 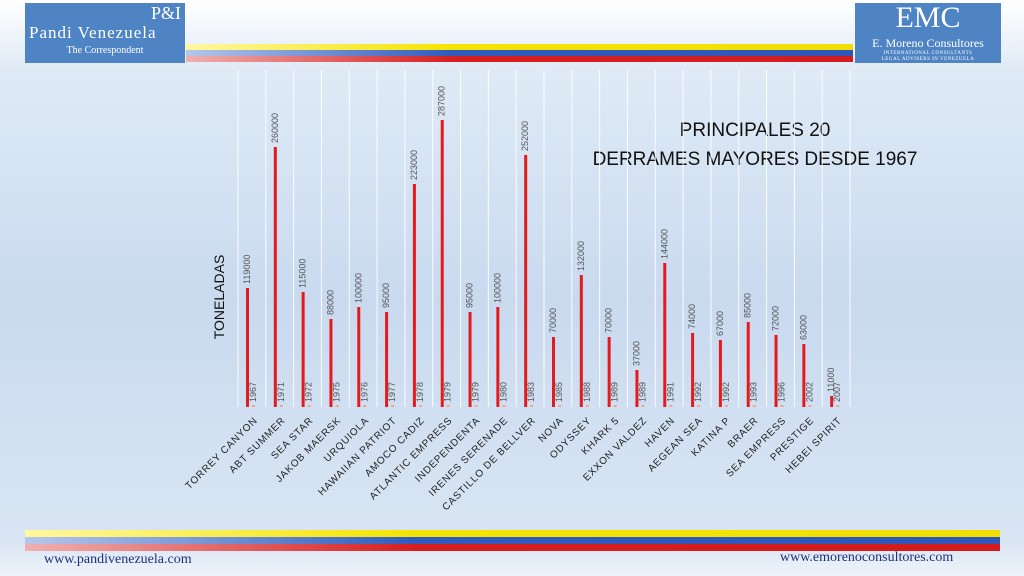 What do you see at coordinates (165, 13) in the screenshot?
I see `logo-pi-text: P&I` at bounding box center [165, 13].